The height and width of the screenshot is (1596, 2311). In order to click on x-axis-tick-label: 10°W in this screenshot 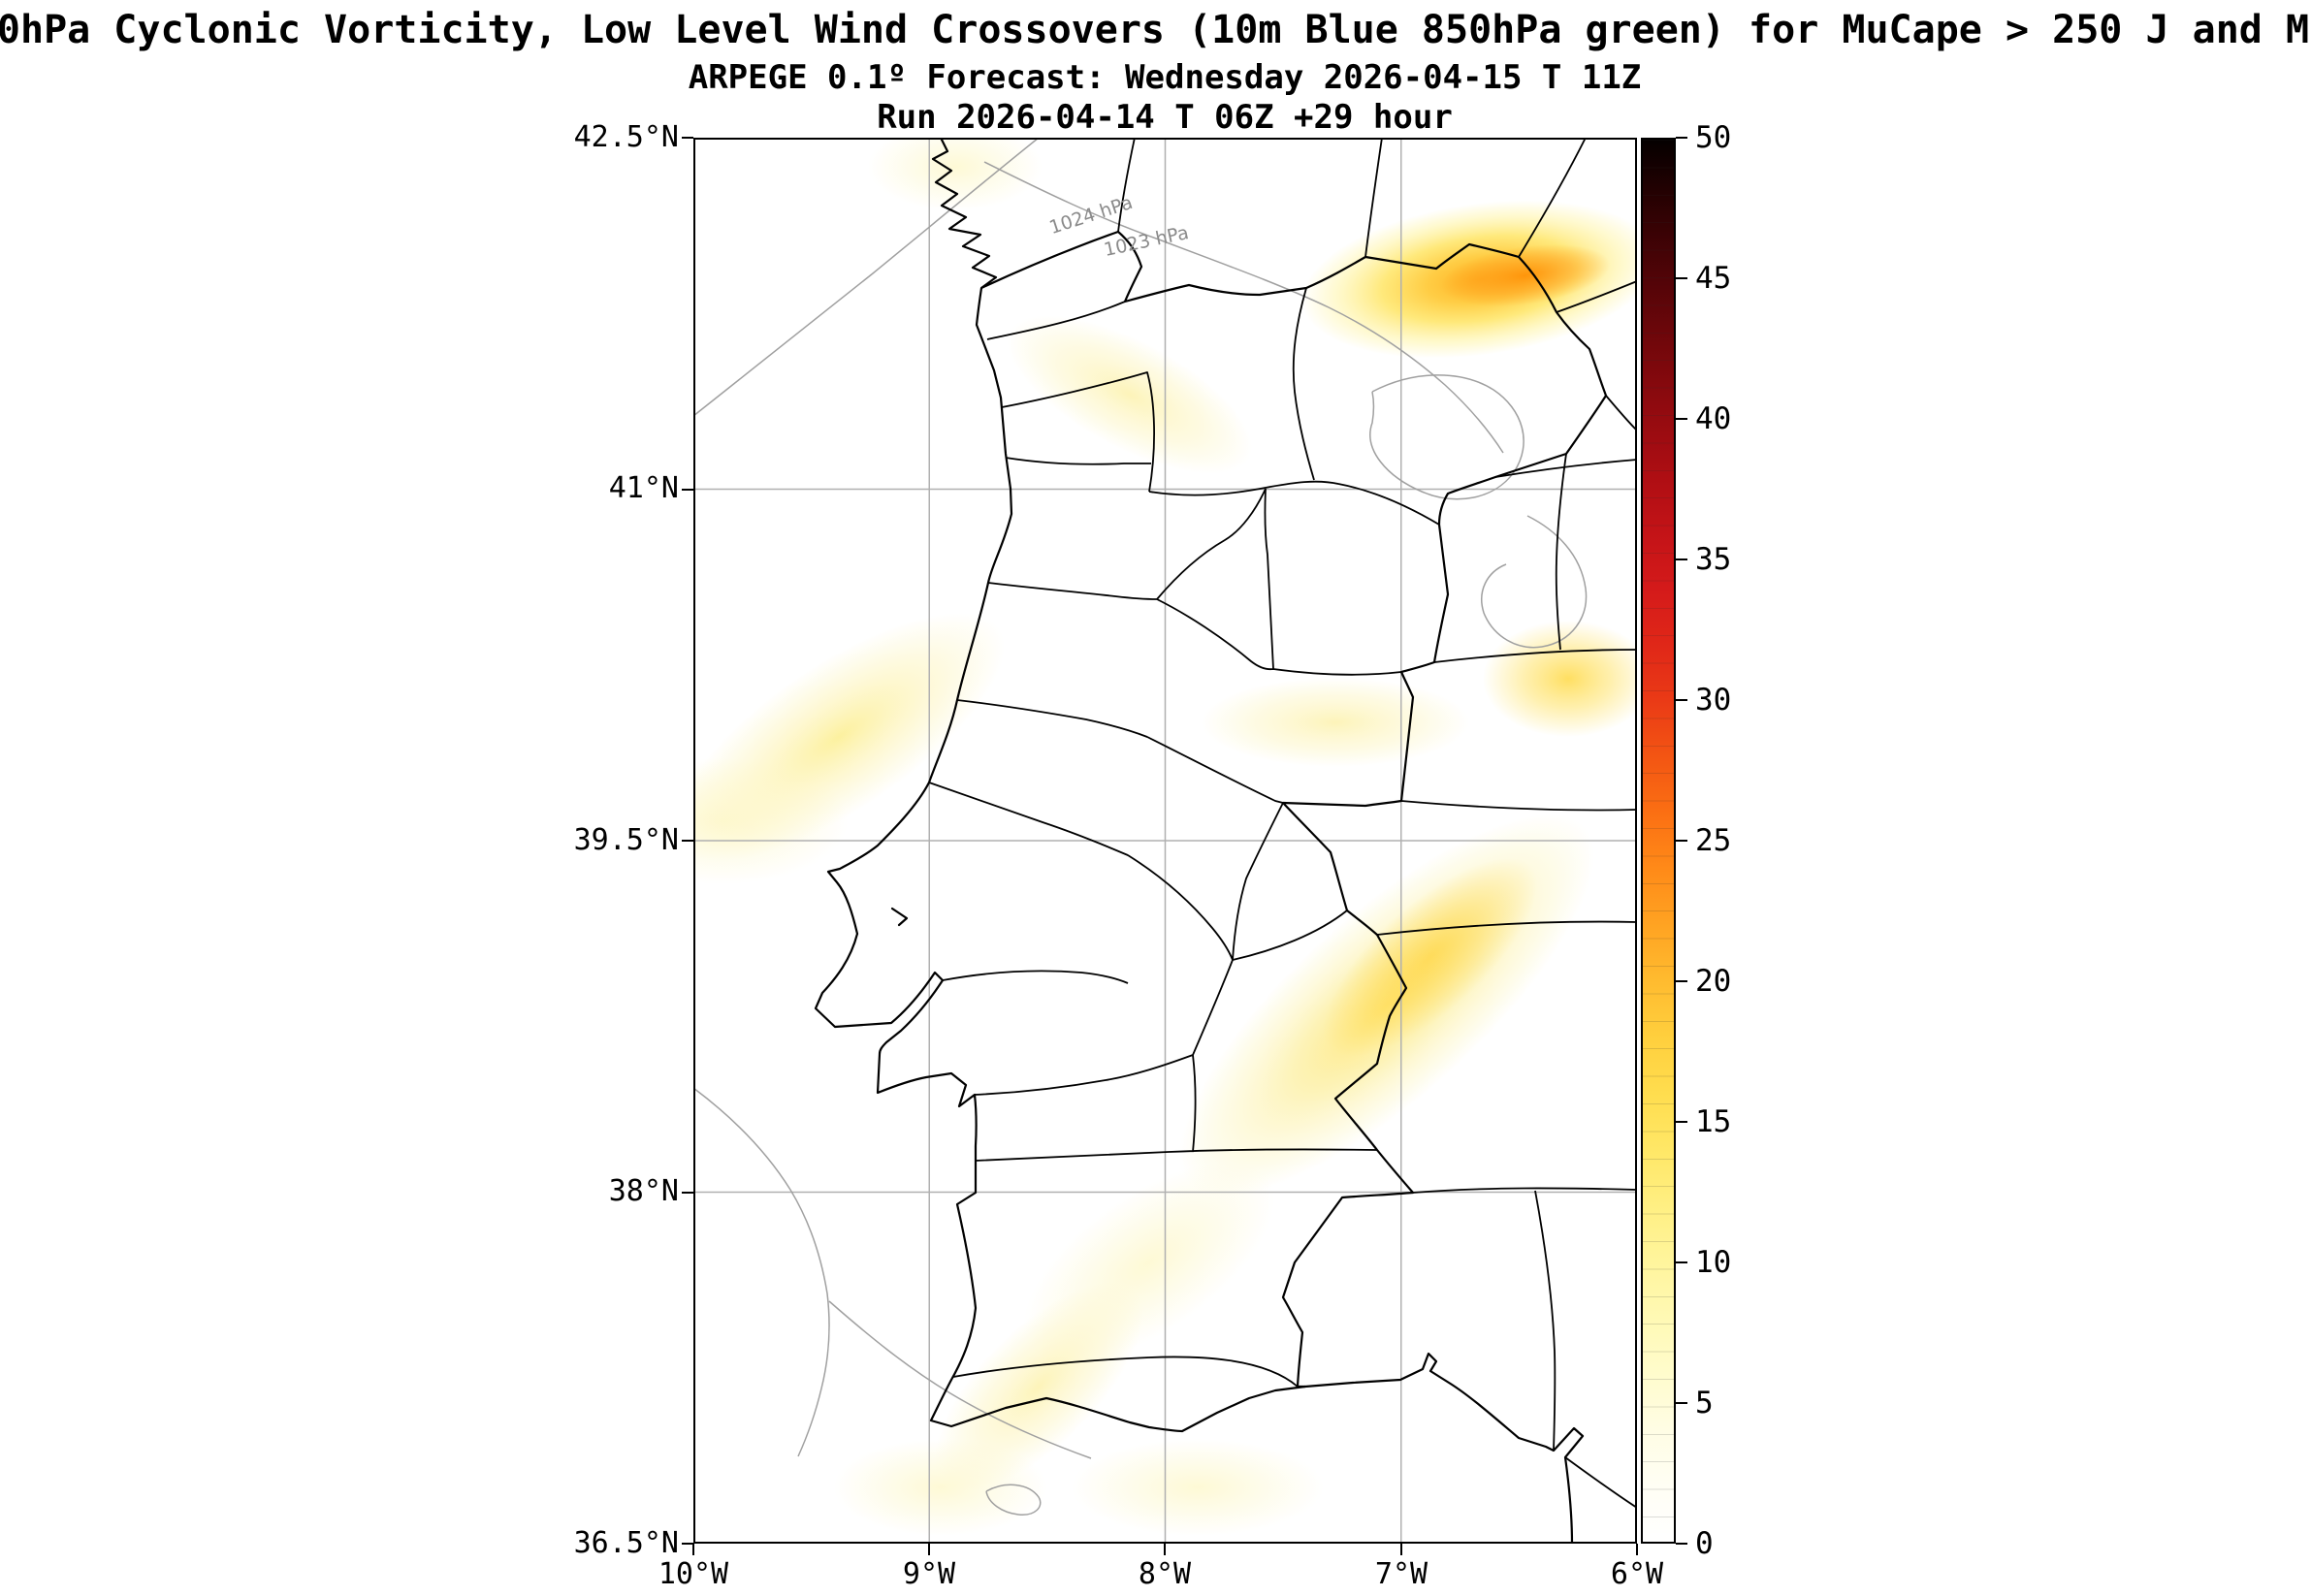, I will do `click(694, 1574)`.